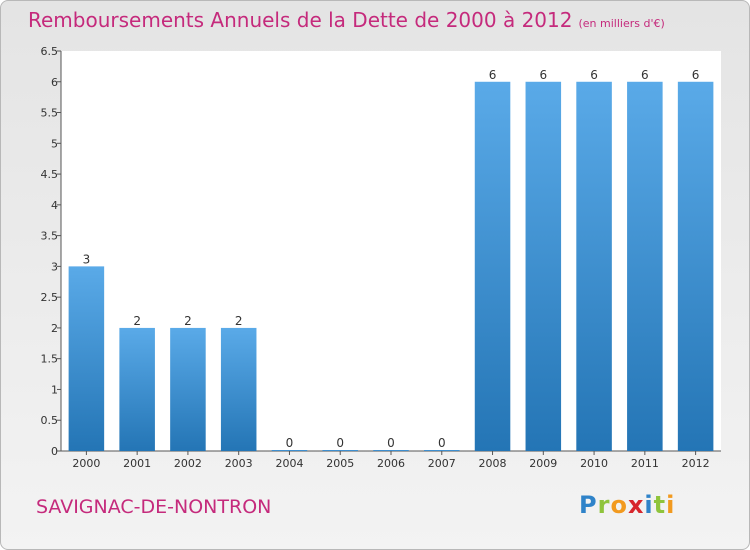 The image size is (750, 550). Describe the element at coordinates (188, 463) in the screenshot. I see `x-tick-label: 2002` at that location.